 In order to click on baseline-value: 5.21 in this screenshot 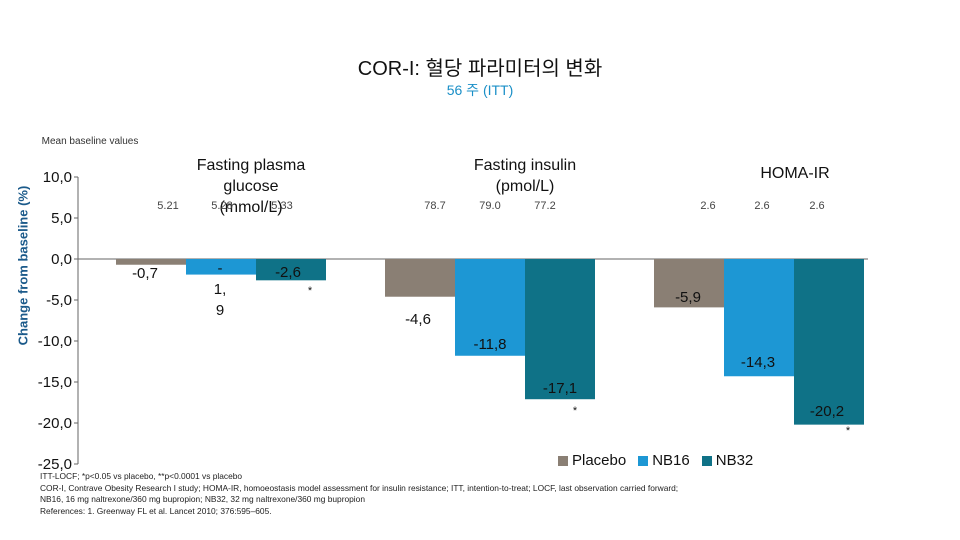, I will do `click(167, 206)`.